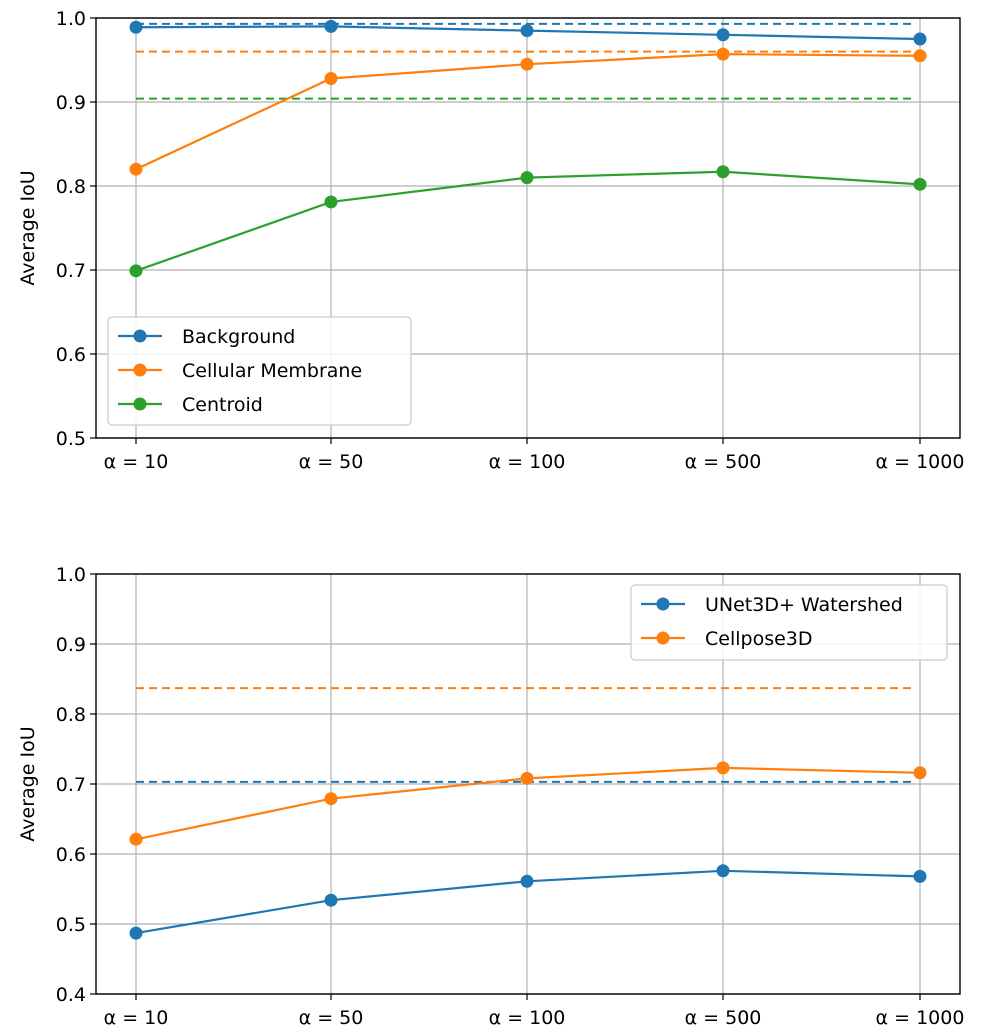 Image resolution: width=982 pixels, height=1029 pixels. What do you see at coordinates (272, 371) in the screenshot?
I see `legend-label-cellular-membrane: Cellular Membrane` at bounding box center [272, 371].